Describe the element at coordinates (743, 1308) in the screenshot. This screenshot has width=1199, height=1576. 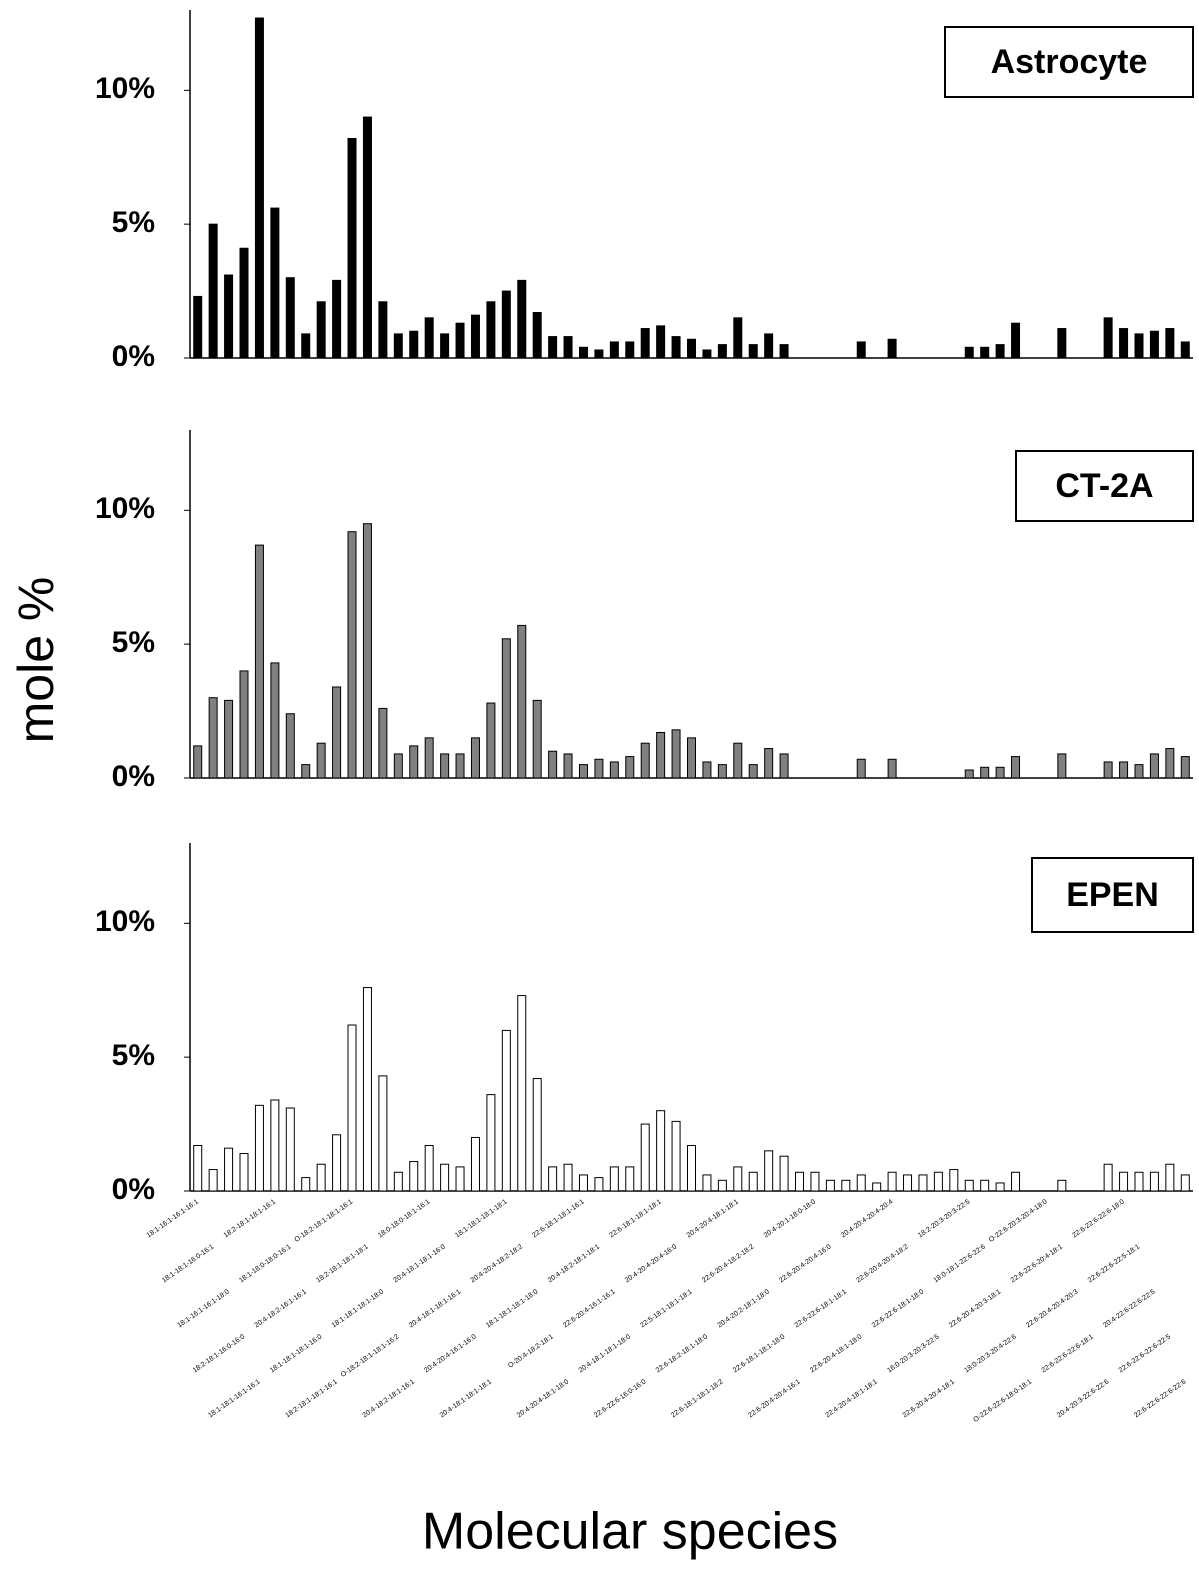
I see `x-tick-label: 20:4-20:2-18:1-18:0` at that location.